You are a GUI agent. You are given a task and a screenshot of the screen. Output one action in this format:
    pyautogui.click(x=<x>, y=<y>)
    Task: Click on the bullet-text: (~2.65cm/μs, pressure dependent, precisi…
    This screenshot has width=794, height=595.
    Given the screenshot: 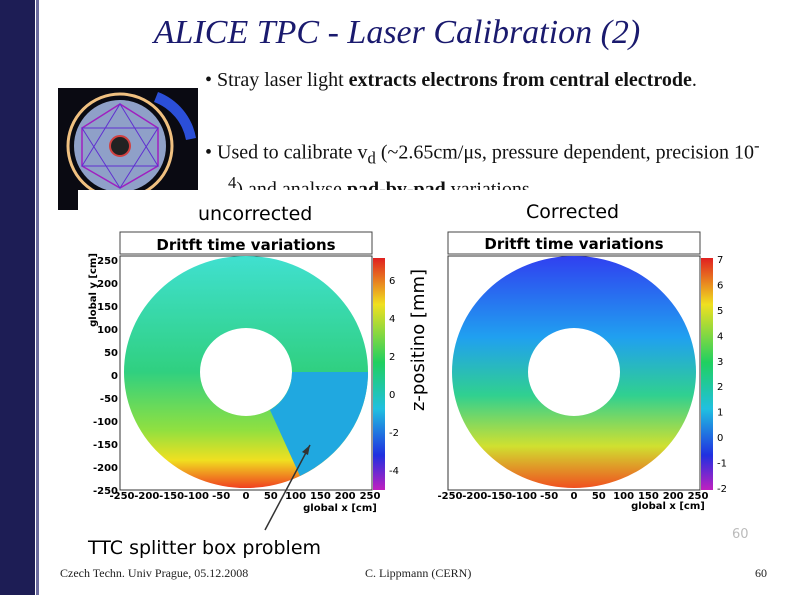 What is the action you would take?
    pyautogui.click(x=564, y=152)
    